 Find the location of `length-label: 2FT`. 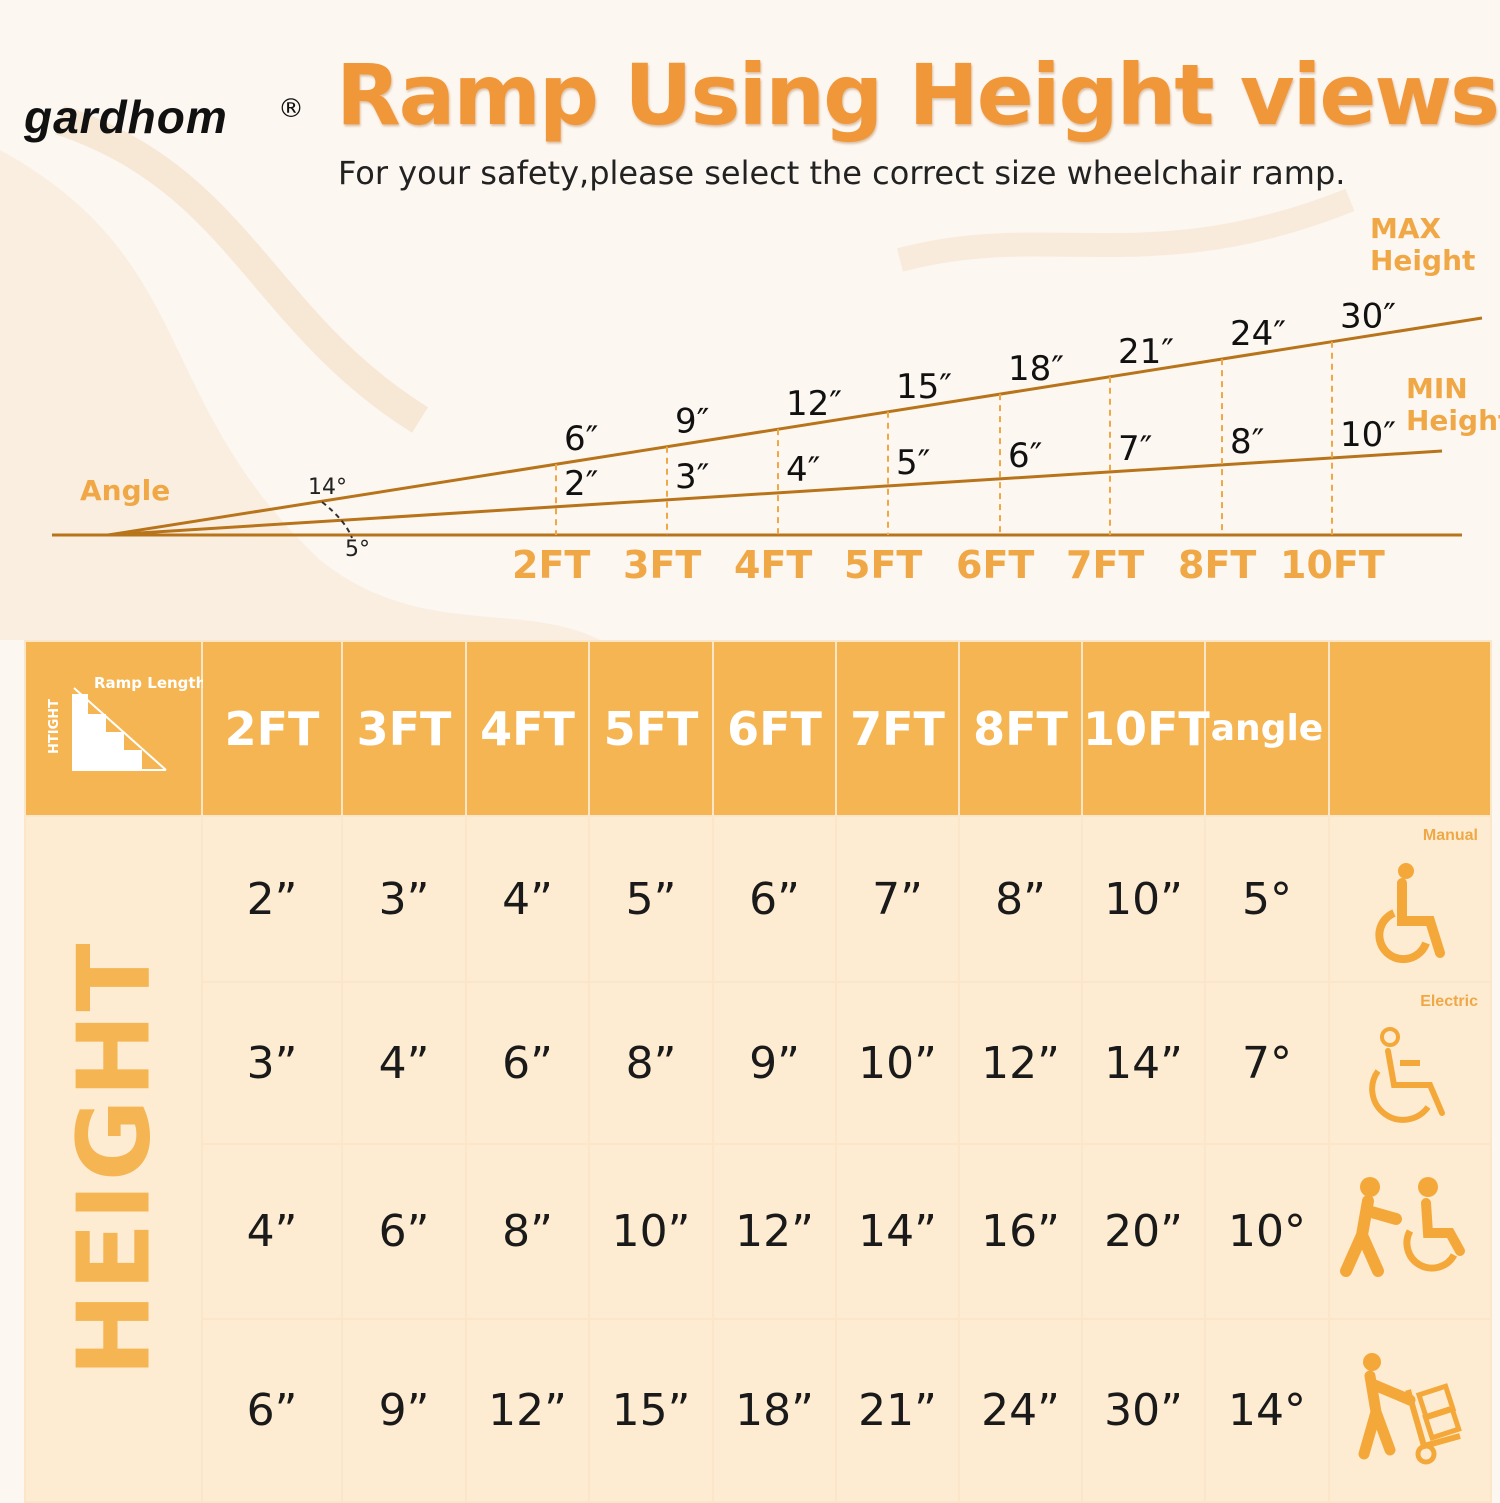

length-label: 2FT is located at coordinates (551, 565).